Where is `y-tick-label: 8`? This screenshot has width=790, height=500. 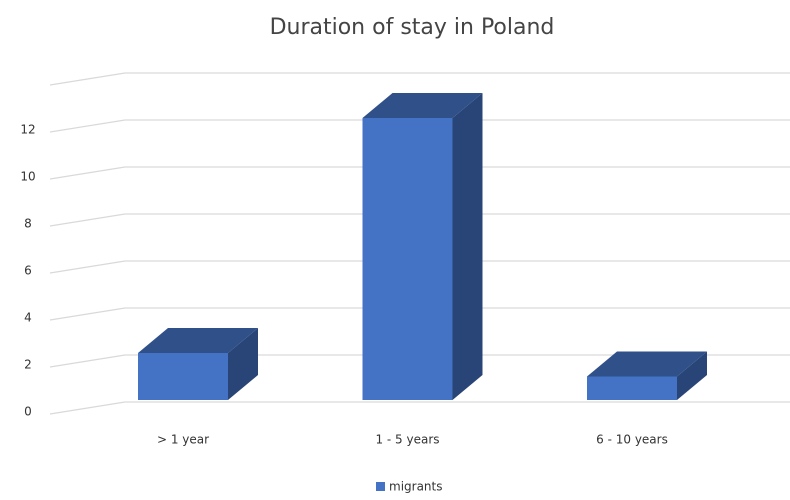 y-tick-label: 8 is located at coordinates (28, 224).